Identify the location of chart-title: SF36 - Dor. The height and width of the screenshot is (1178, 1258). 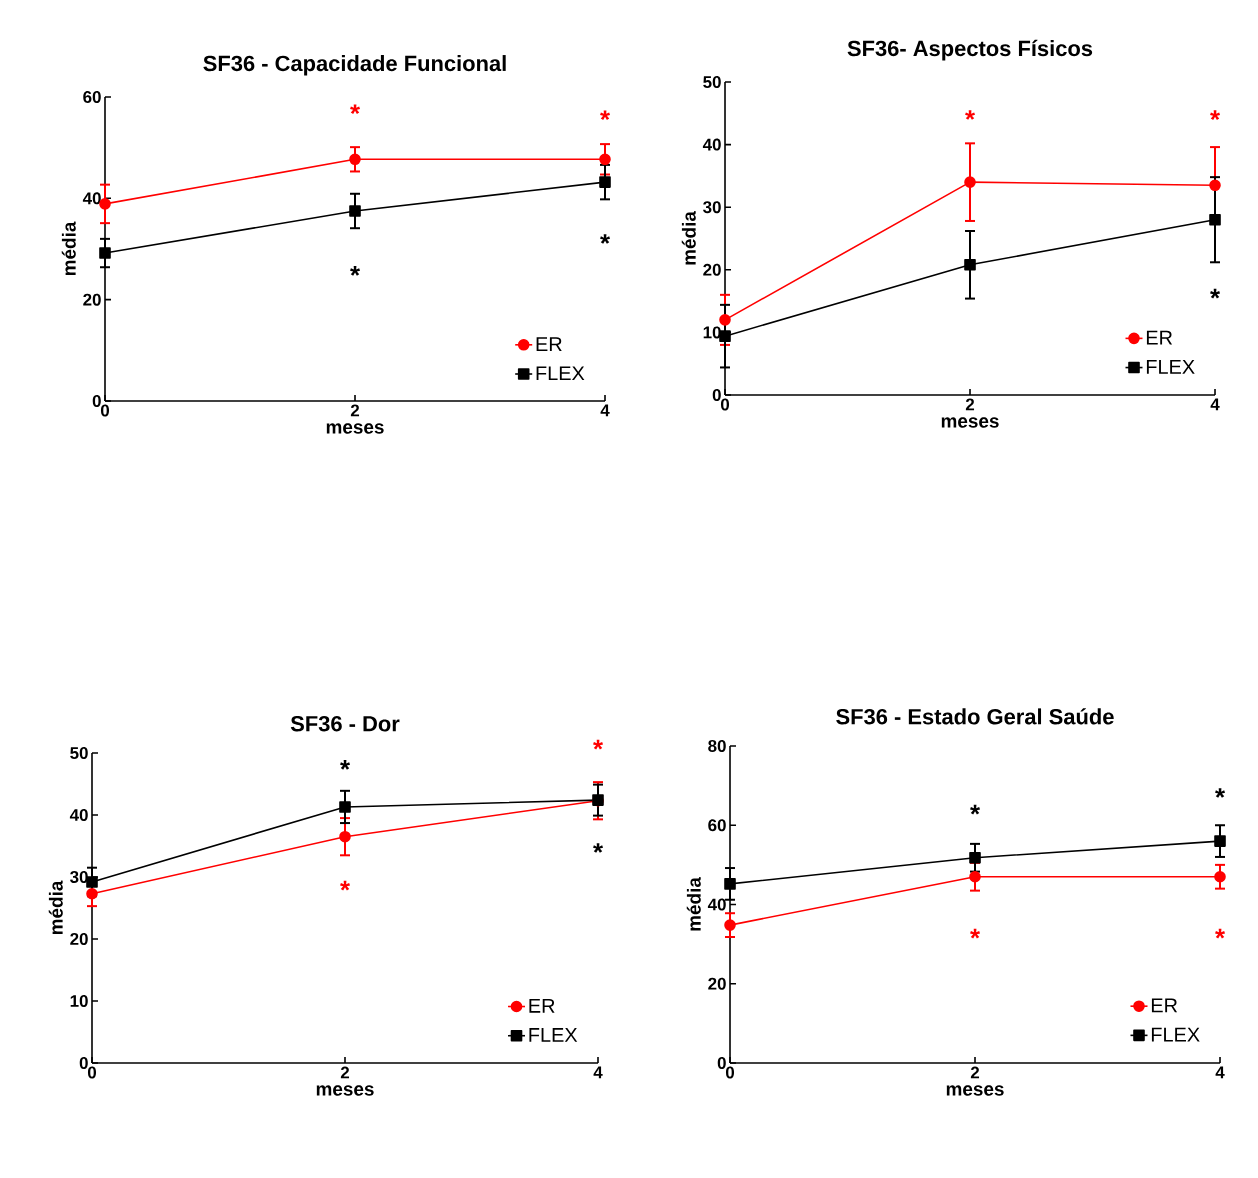
(345, 723).